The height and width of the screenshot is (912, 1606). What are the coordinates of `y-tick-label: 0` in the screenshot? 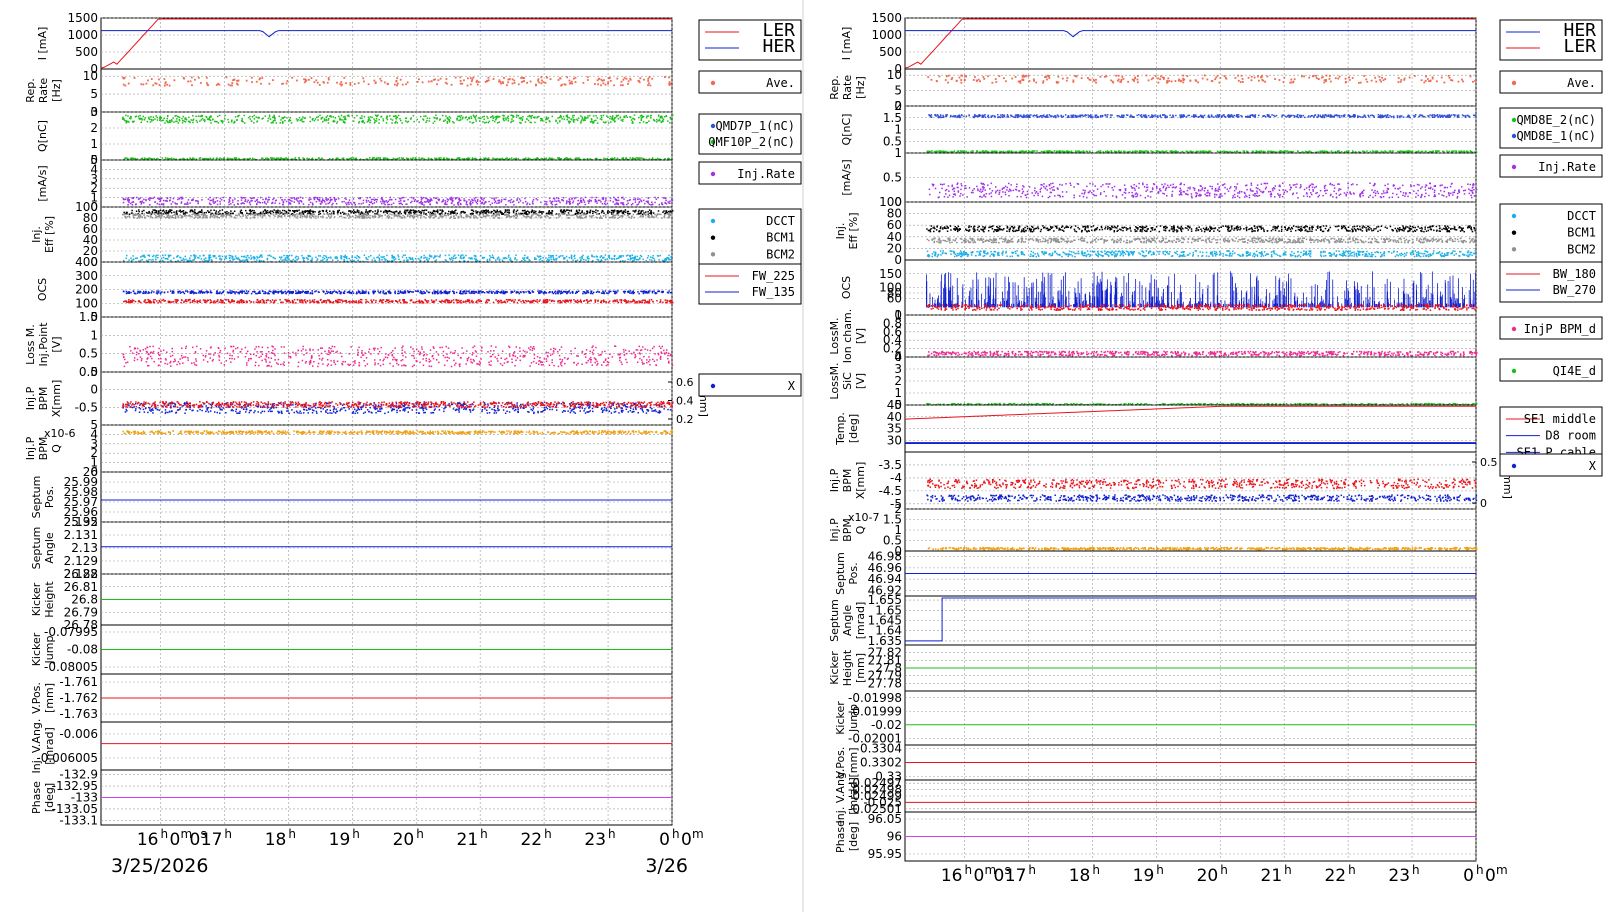 It's located at (94, 69).